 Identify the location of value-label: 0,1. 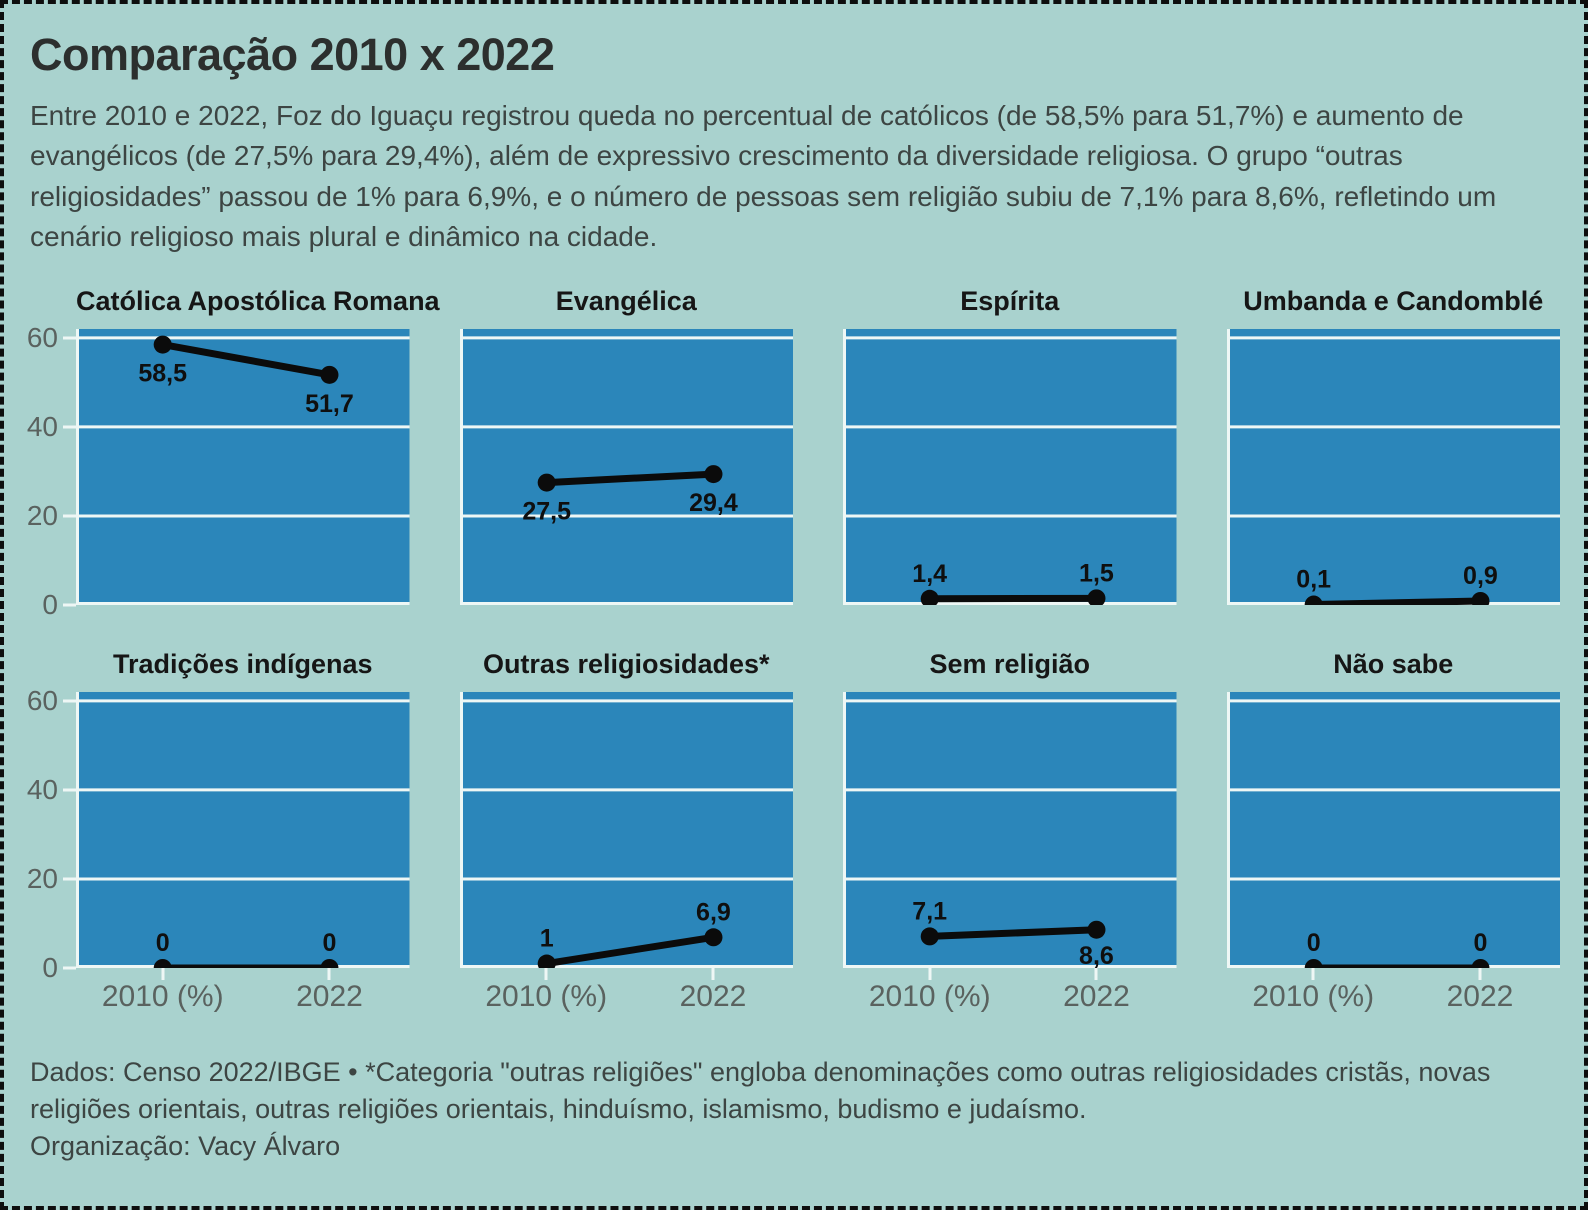
(1313, 579).